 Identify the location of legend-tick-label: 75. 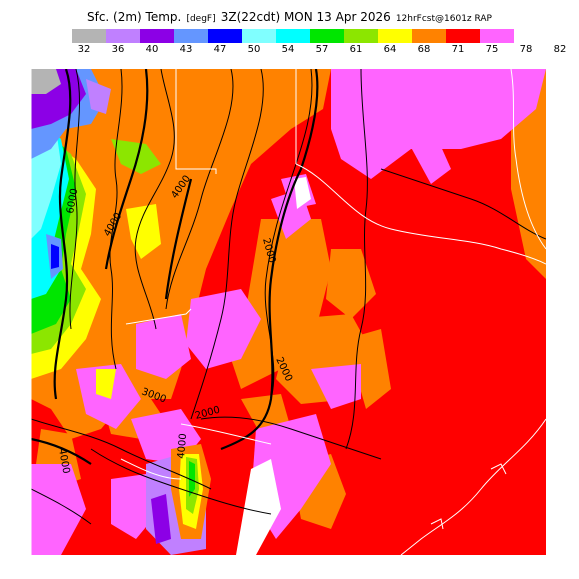
(492, 49).